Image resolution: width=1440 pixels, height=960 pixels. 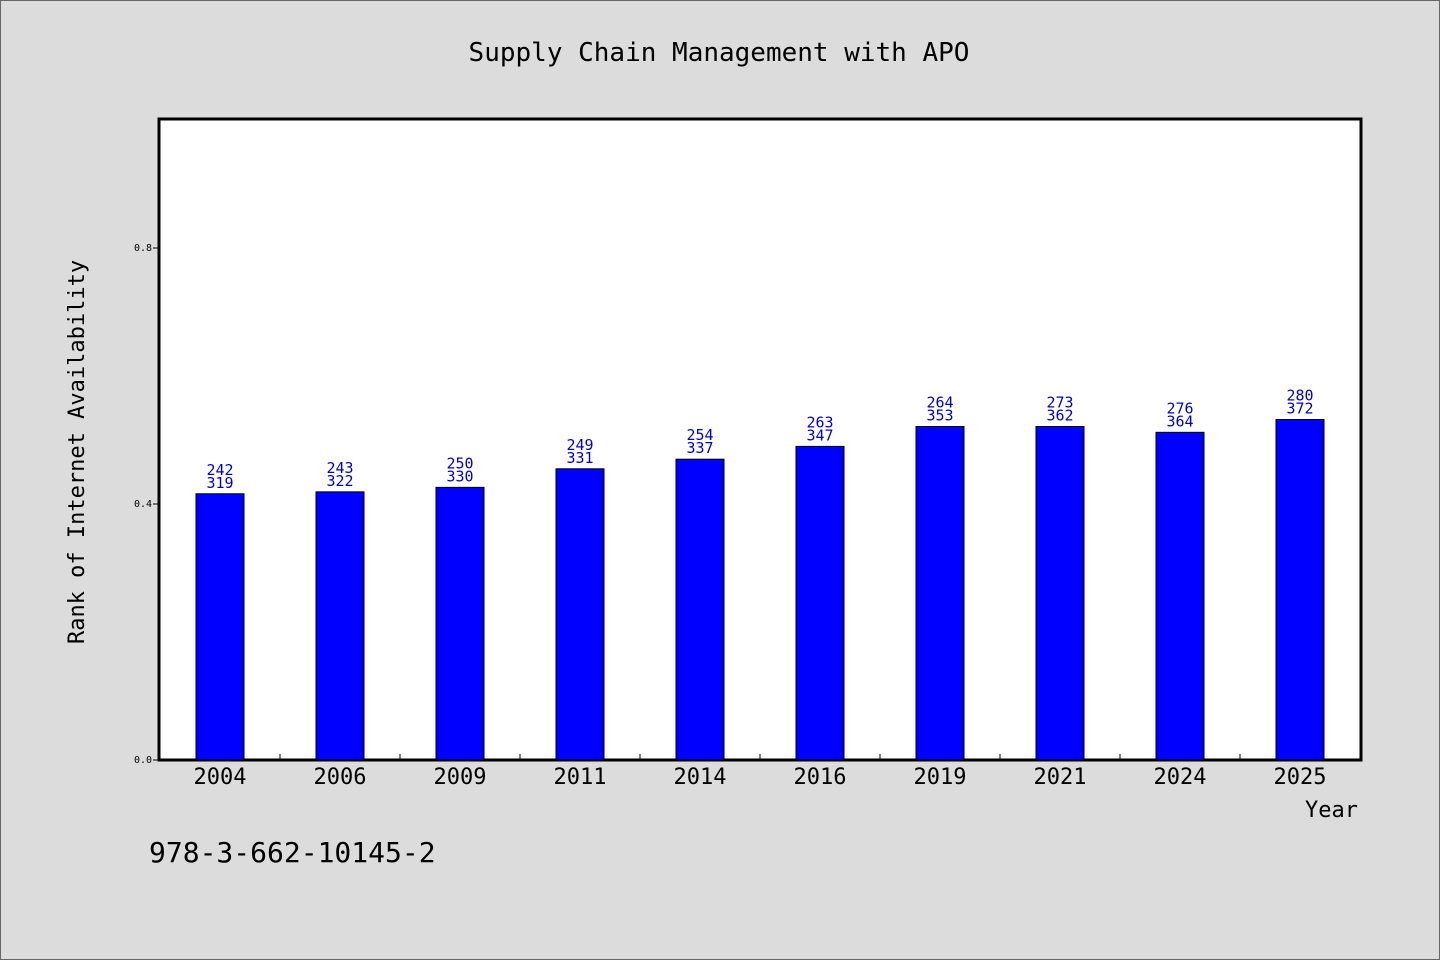 I want to click on data-label-top: 263, so click(x=819, y=422).